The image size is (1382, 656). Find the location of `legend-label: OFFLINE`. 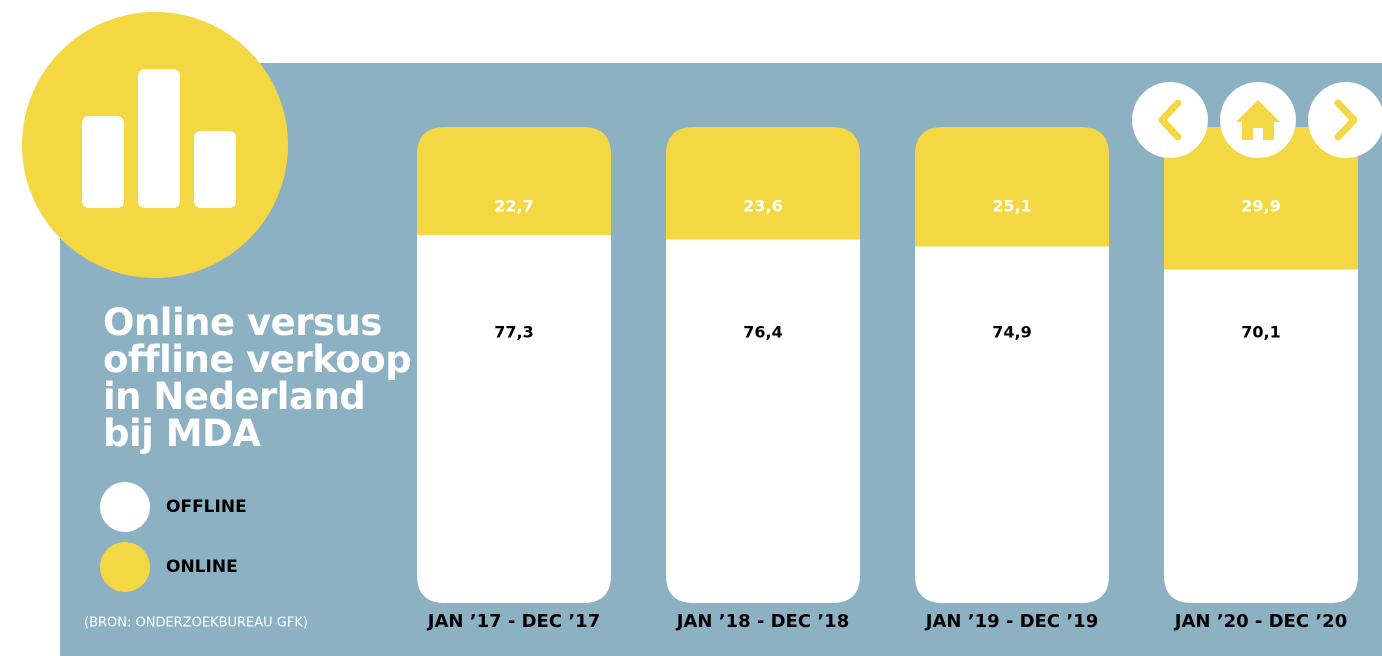

legend-label: OFFLINE is located at coordinates (206, 507).